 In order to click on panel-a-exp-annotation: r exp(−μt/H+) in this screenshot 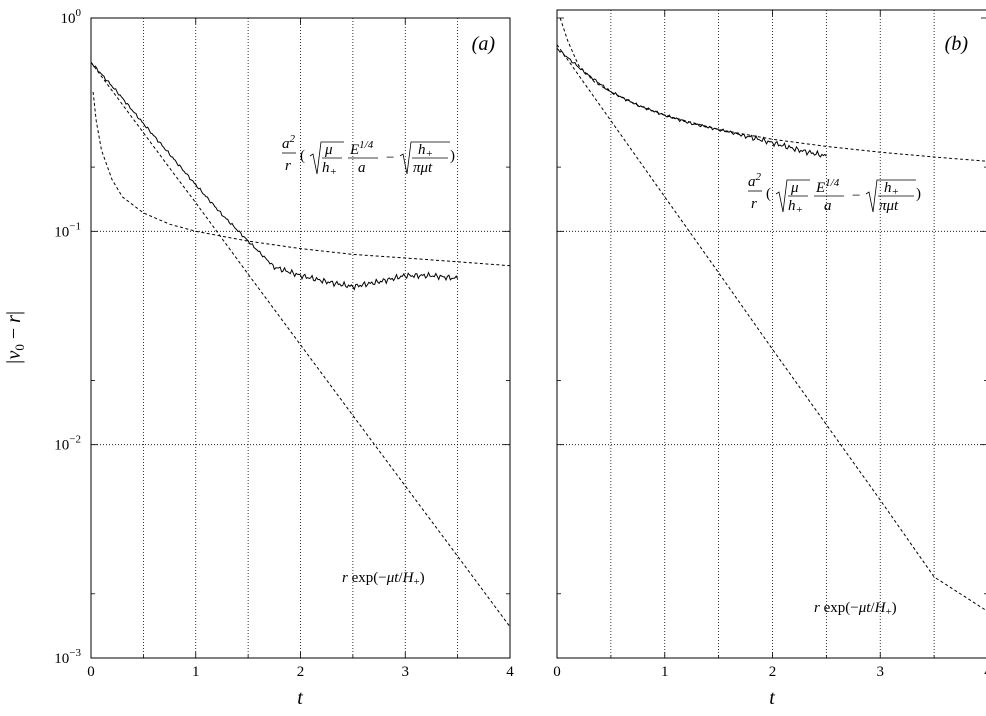, I will do `click(383, 579)`.